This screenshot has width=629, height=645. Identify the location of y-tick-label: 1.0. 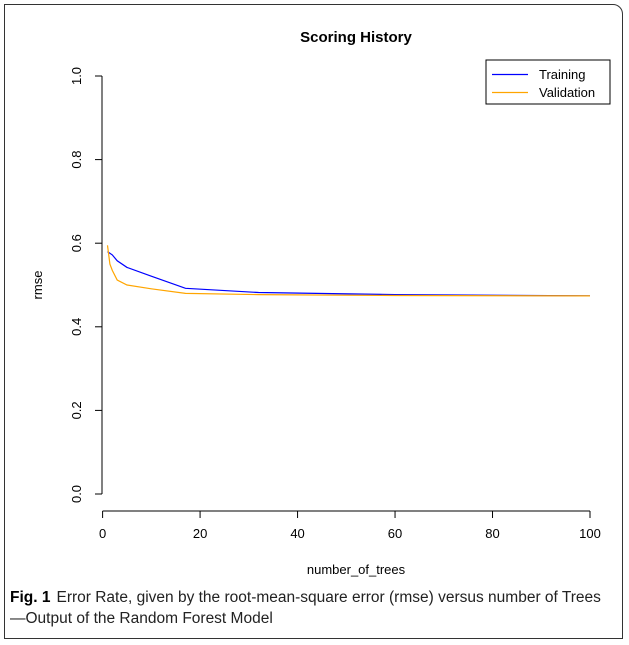
(76, 76).